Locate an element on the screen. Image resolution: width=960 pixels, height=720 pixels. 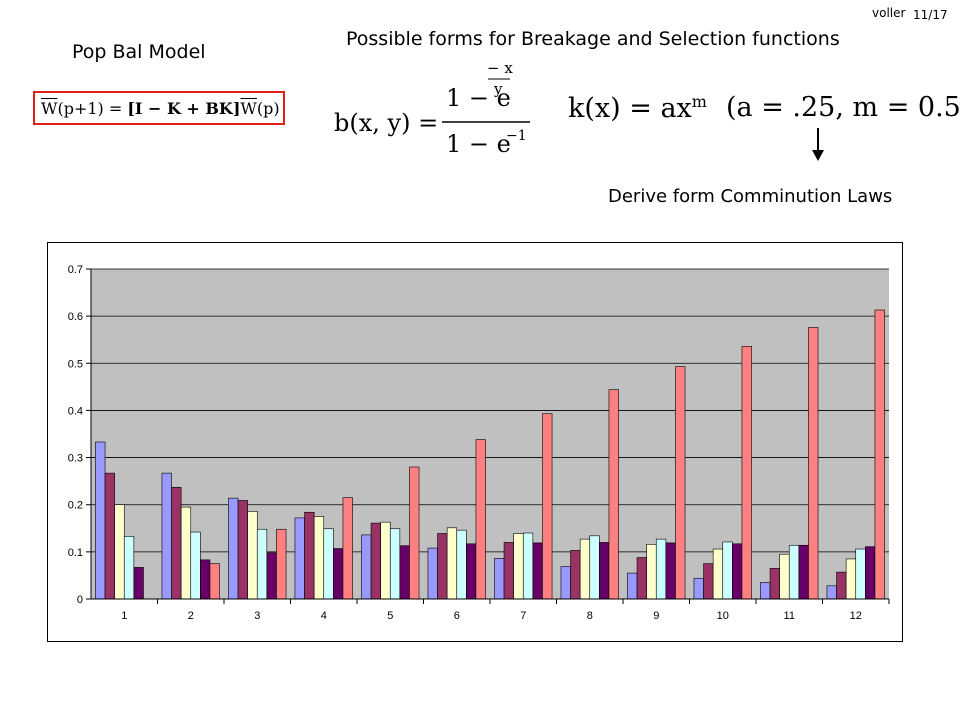
eq-model-lhs-w: W is located at coordinates (49, 108).